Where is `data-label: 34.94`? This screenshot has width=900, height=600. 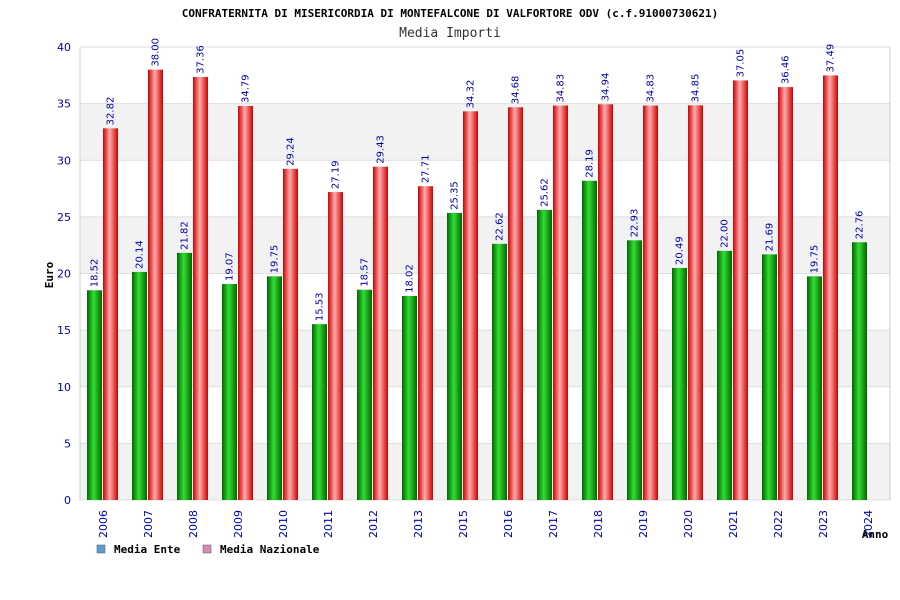
data-label: 34.94 is located at coordinates (606, 87).